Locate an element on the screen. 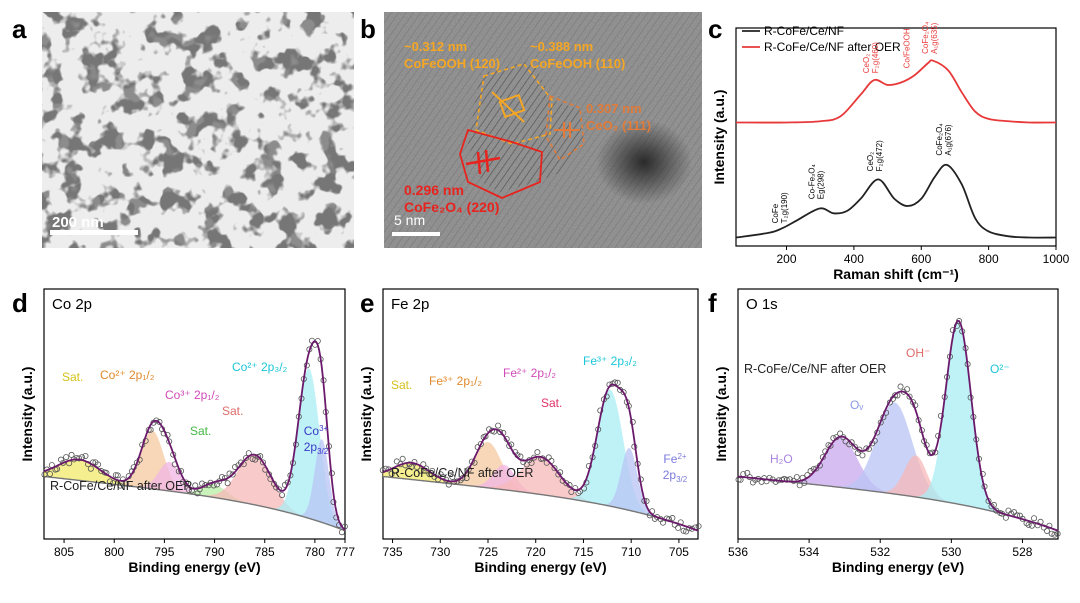 The image size is (1080, 603). raman-x-tick-label: 600 is located at coordinates (921, 259).